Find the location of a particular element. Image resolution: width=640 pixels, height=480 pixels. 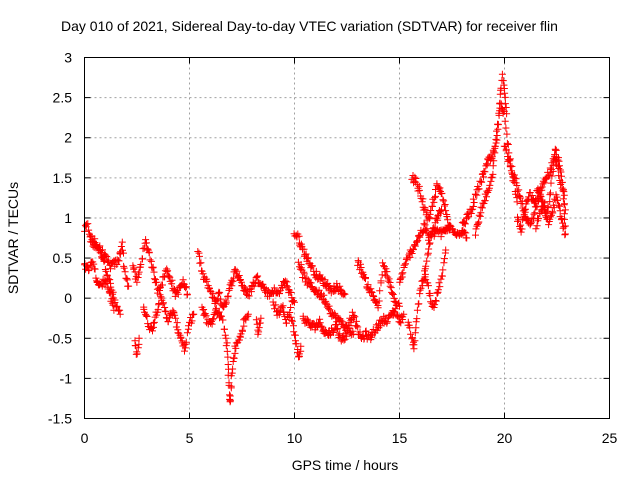

x-tick-label: 20 is located at coordinates (505, 438).